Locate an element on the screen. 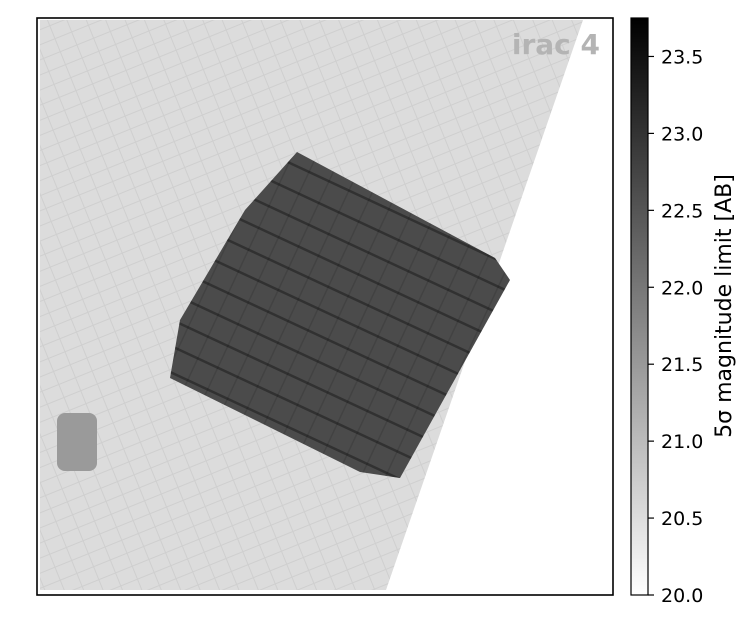  colorbar-tick-label: 21.5 is located at coordinates (682, 365).